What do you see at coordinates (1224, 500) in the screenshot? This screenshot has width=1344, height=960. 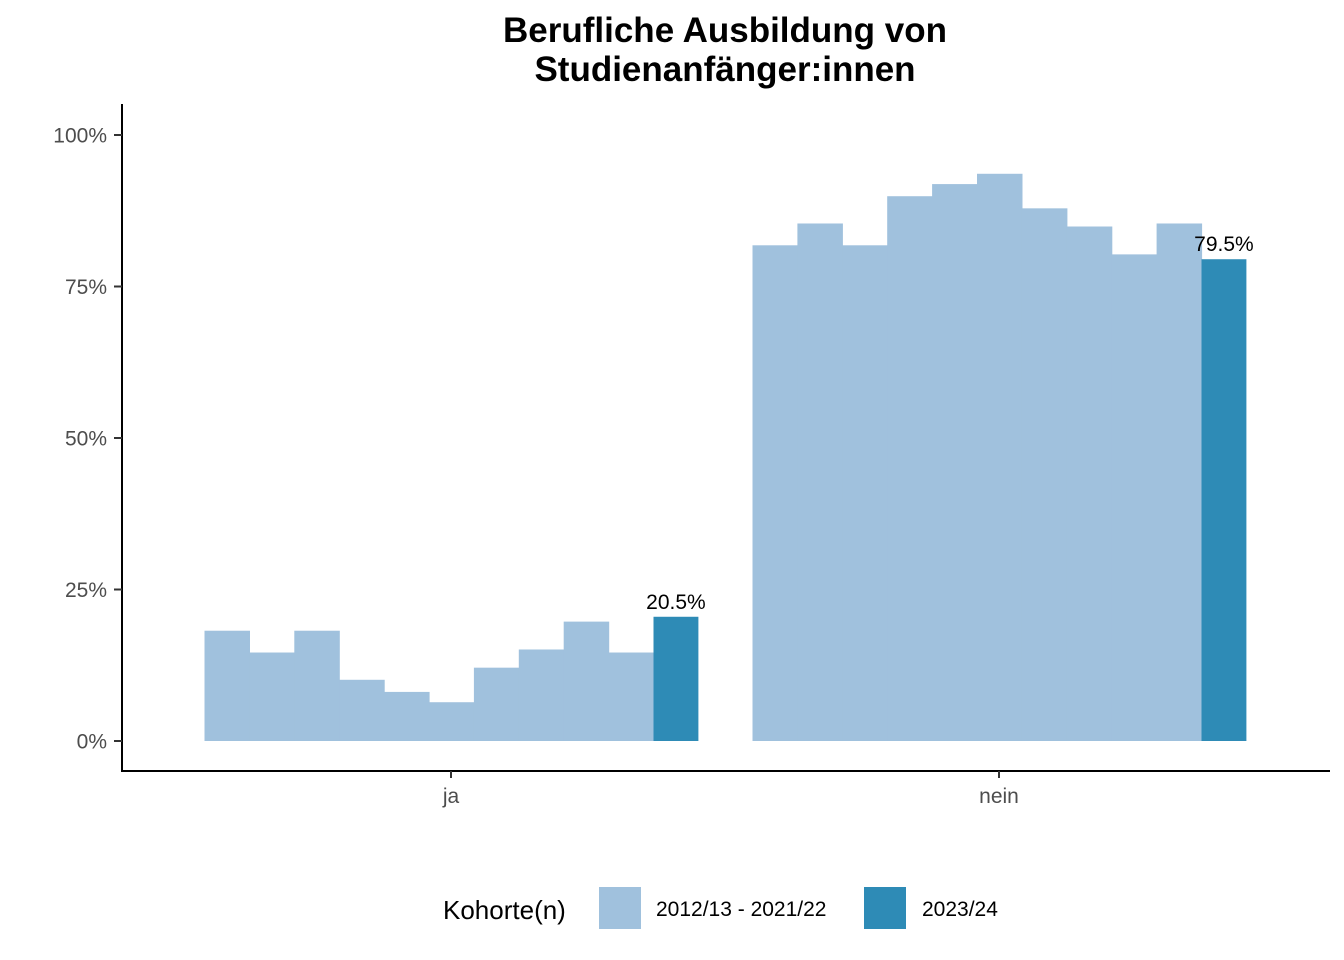 I see `bar-nein-current` at bounding box center [1224, 500].